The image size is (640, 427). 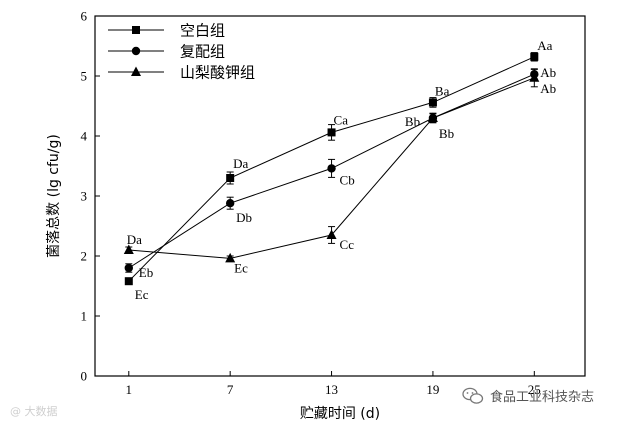 I want to click on y-tick-label: 0, so click(x=84, y=376).